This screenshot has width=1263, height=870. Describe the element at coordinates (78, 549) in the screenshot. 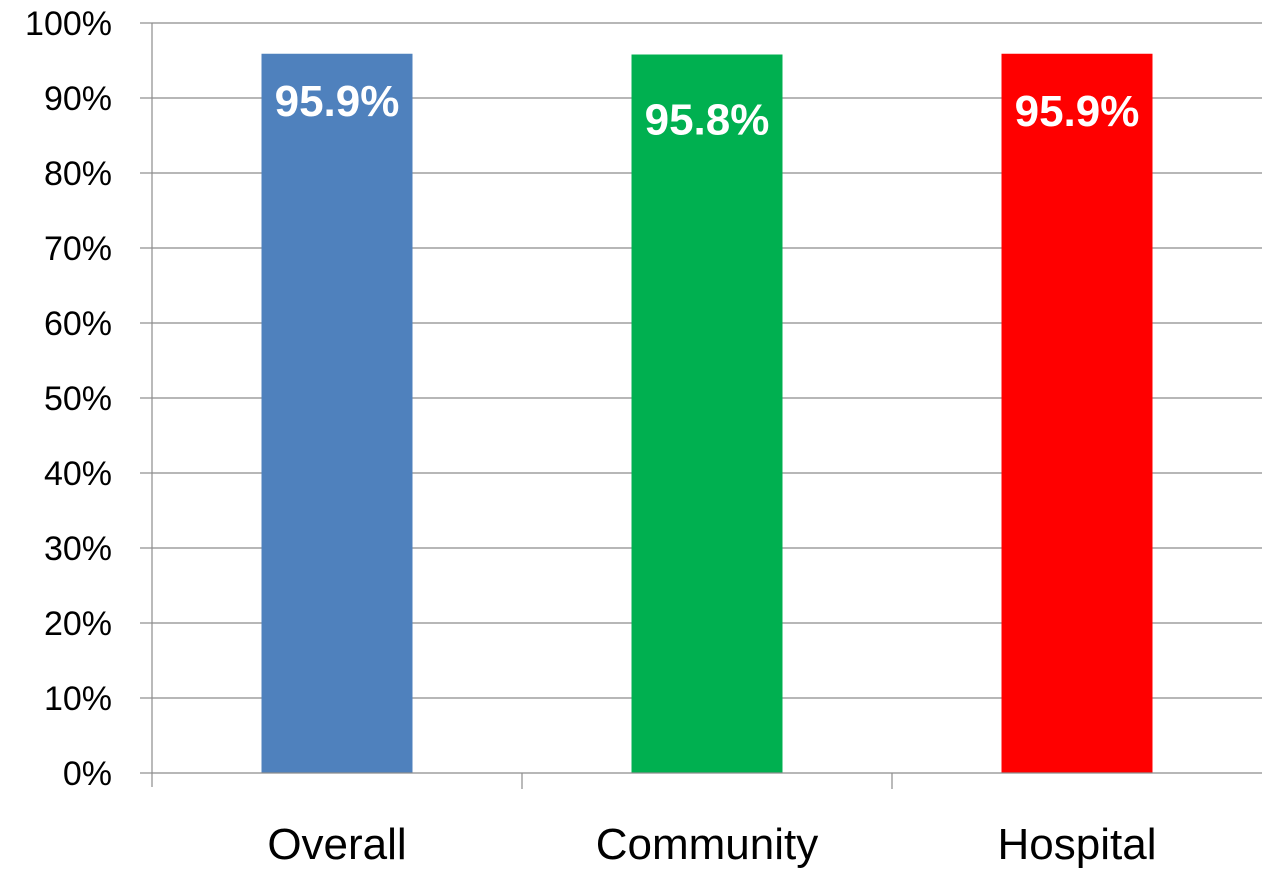

I see `y-tick-label: 30%` at that location.